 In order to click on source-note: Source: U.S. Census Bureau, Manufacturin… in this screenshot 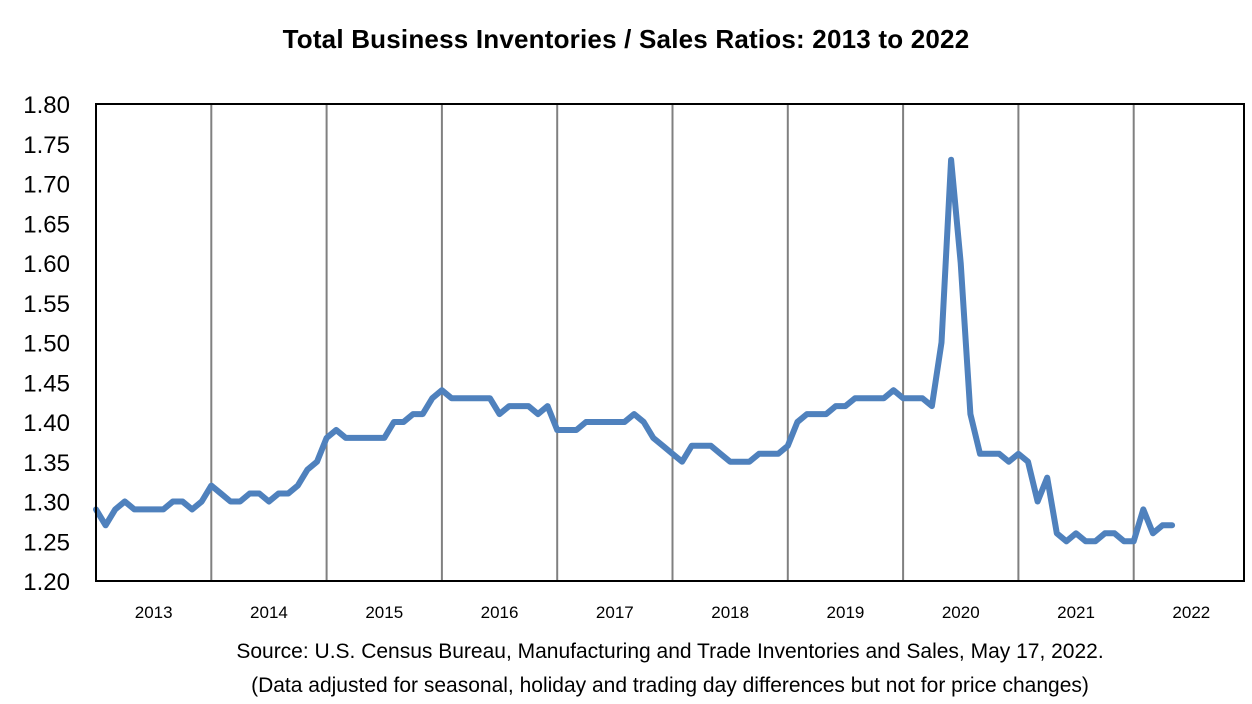, I will do `click(670, 651)`.